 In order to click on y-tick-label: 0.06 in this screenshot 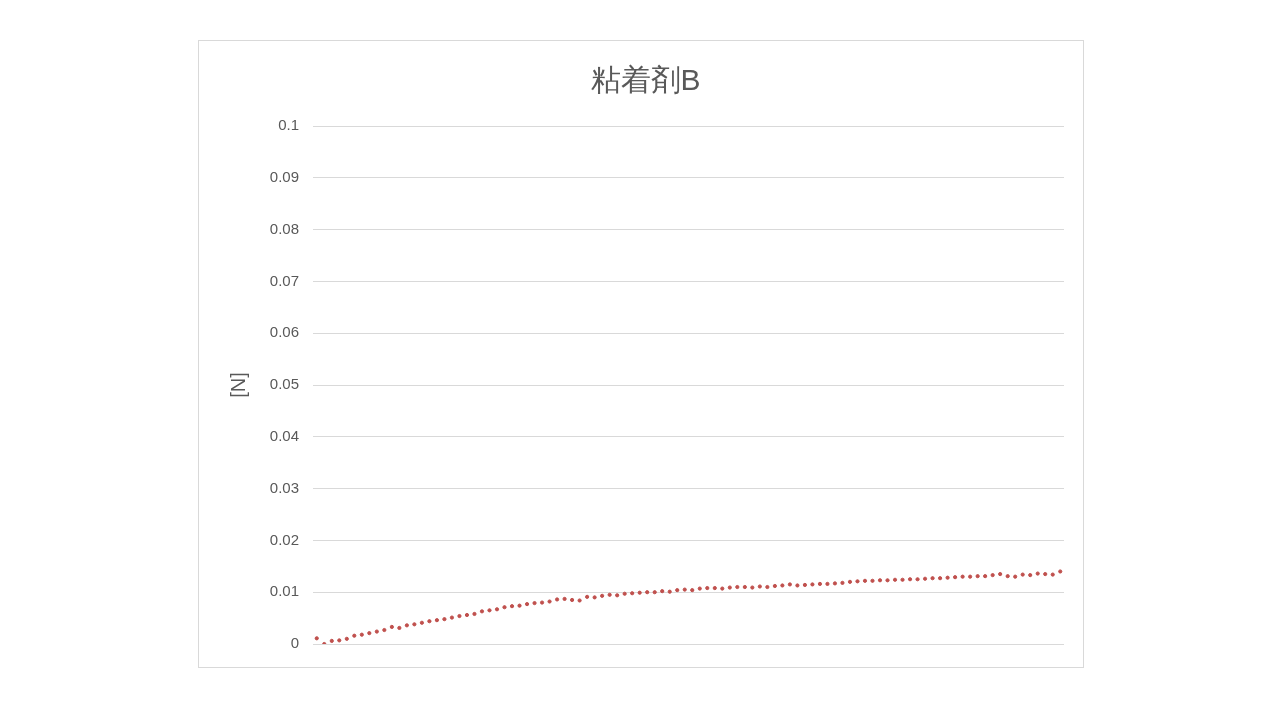, I will do `click(284, 332)`.